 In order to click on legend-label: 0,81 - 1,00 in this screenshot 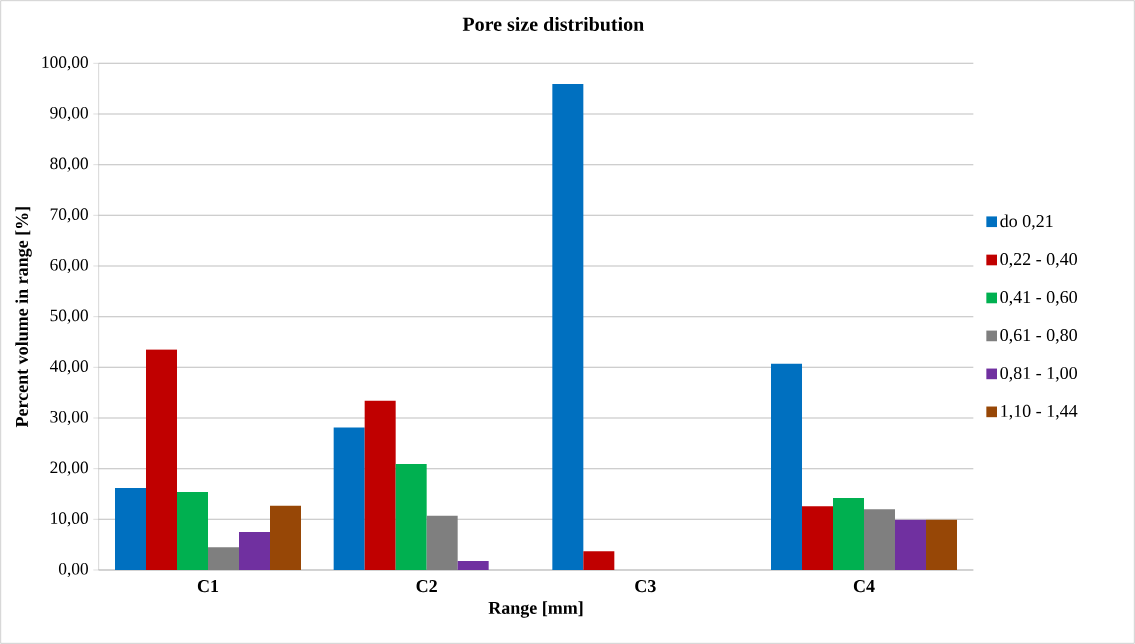, I will do `click(1038, 374)`.